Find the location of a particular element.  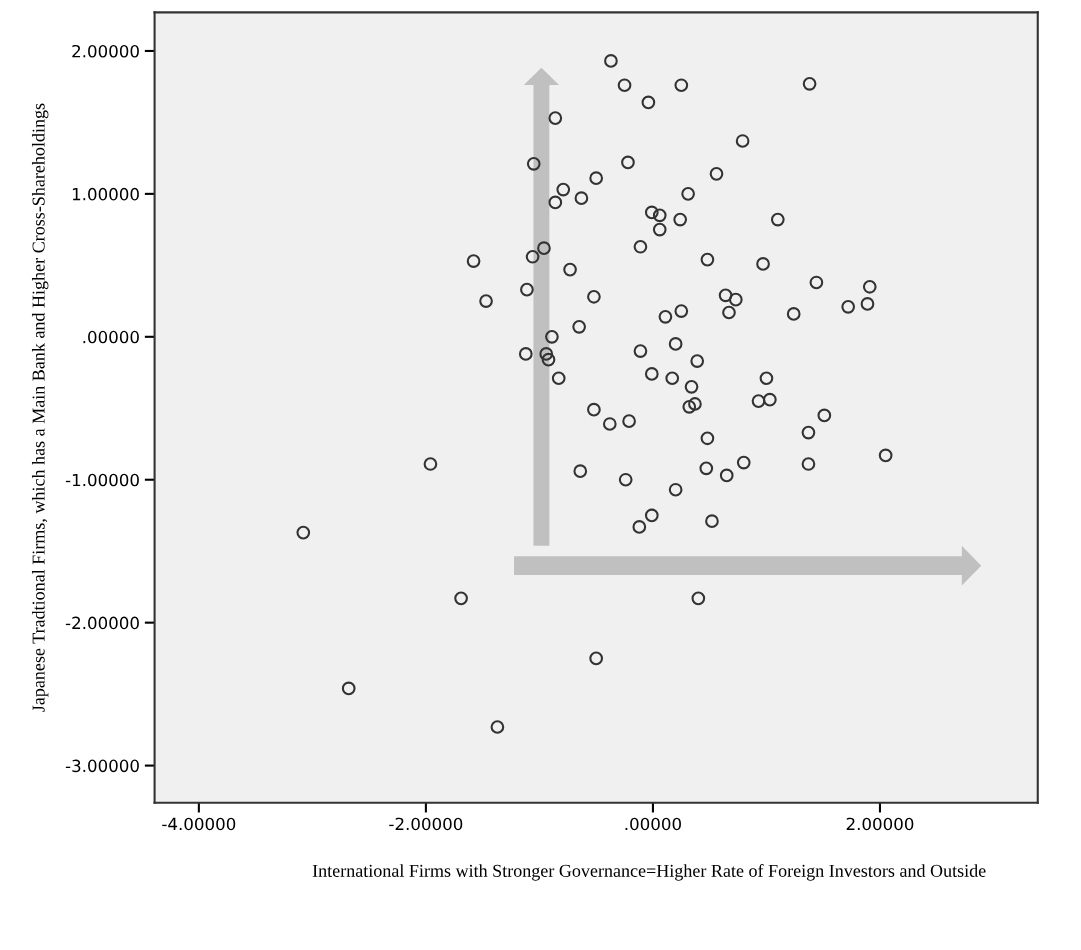

y-tick-label: 1.00000 is located at coordinates (105, 194).